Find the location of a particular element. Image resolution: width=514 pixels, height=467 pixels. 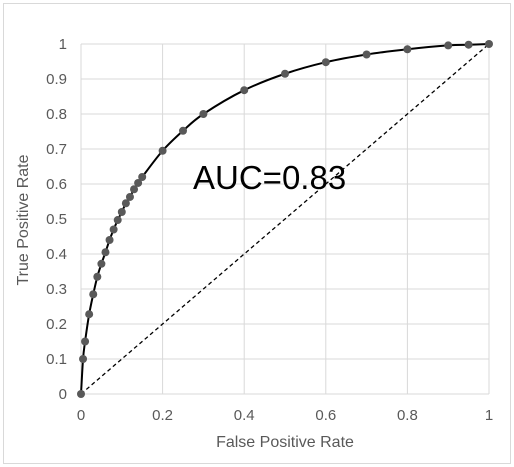

y-tick-label: 0 is located at coordinates (63, 394).